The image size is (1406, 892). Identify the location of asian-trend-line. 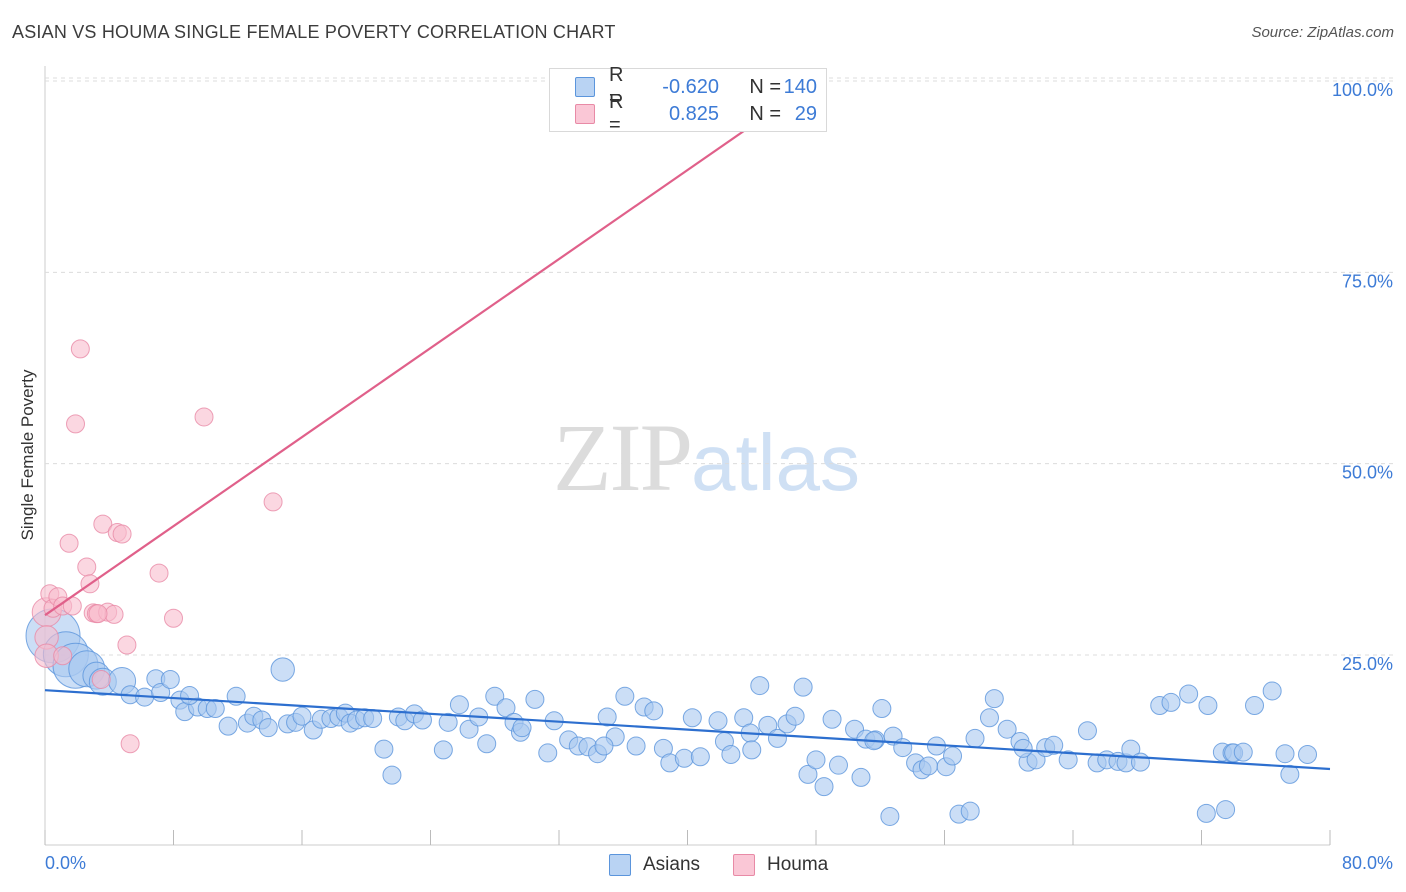
(687, 730).